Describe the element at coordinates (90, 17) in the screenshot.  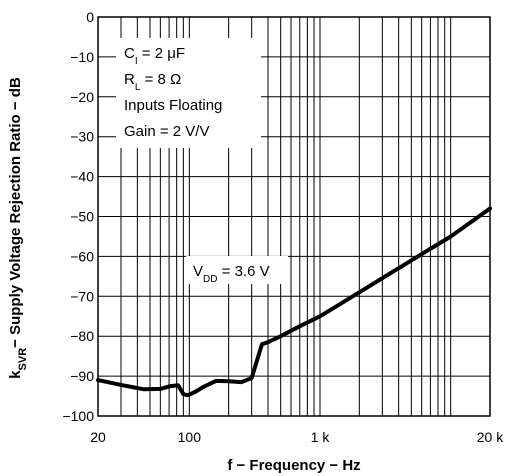
I see `y-tick-label: 0` at that location.